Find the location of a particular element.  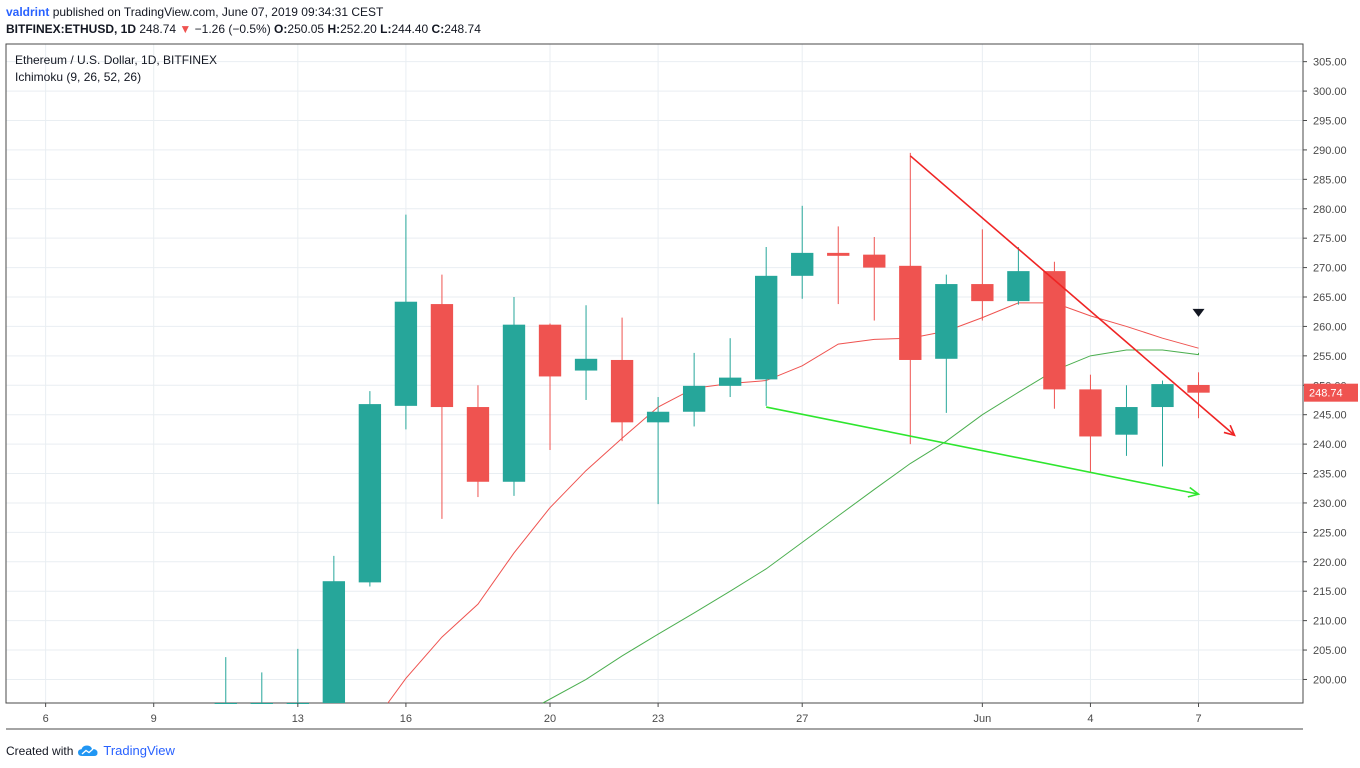

x-tick-label: 7 is located at coordinates (1198, 719).